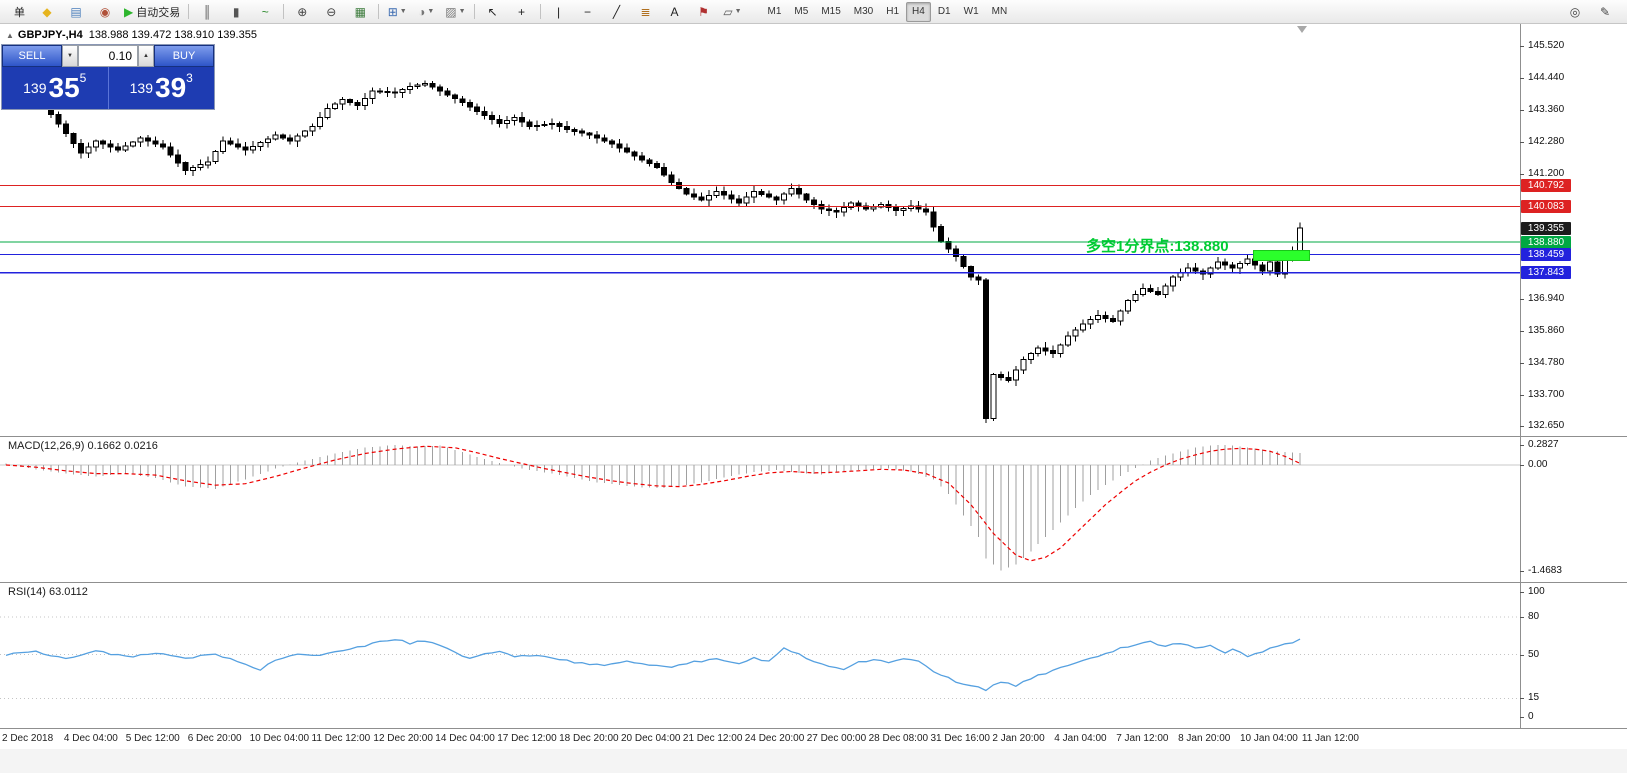 This screenshot has width=1627, height=773. I want to click on timeframe-m5: M5, so click(801, 11).